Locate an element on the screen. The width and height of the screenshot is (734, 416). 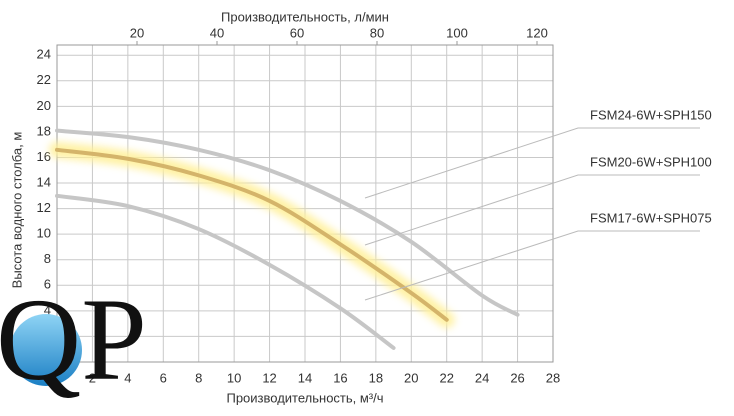
y-tick-label: 24 is located at coordinates (44, 54).